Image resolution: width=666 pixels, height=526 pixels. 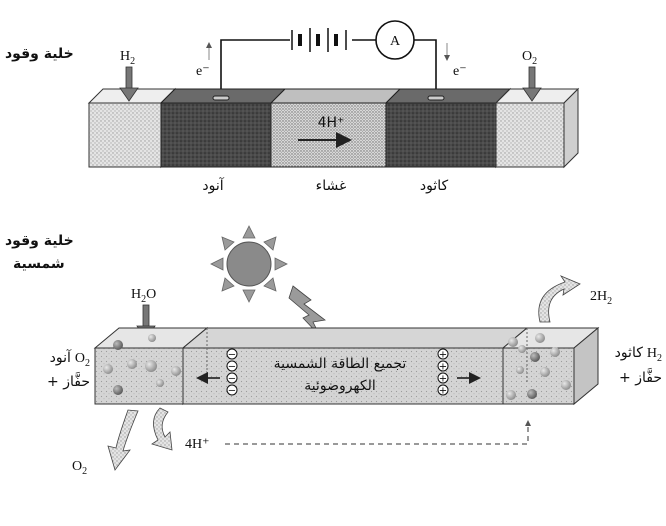 What do you see at coordinates (378, 432) in the screenshot?
I see `proton-dashed-path` at bounding box center [378, 432].